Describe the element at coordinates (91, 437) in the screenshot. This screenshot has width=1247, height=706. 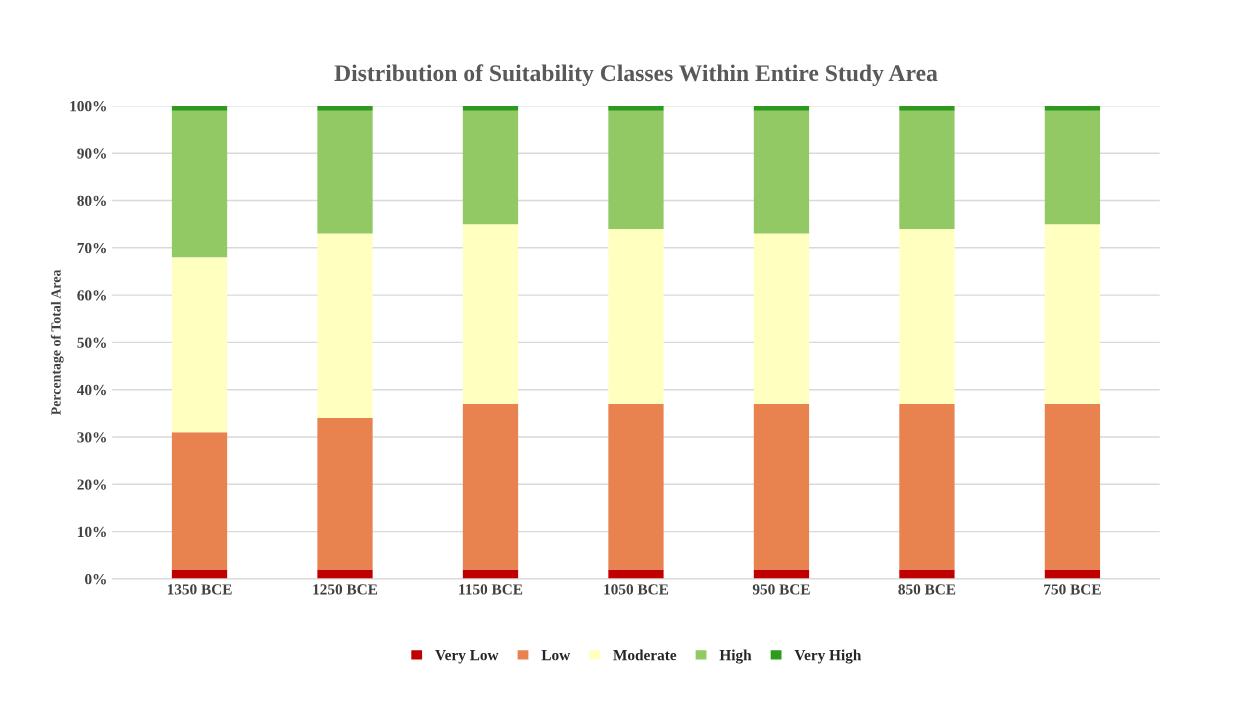
I see `y-tick-label: 30%` at that location.